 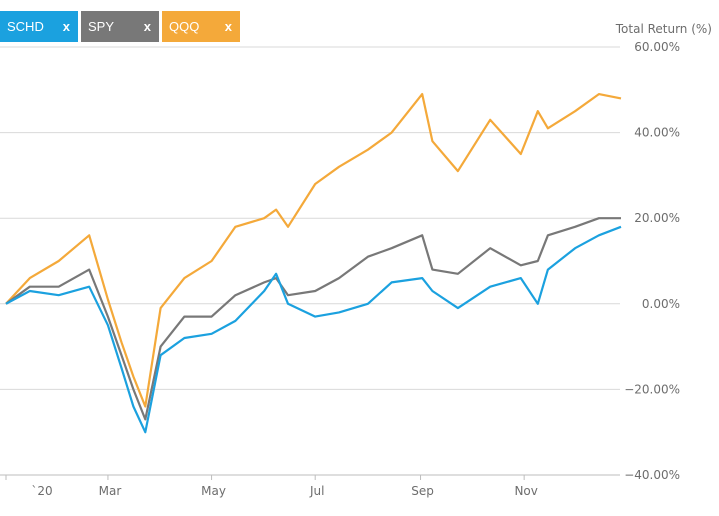 What do you see at coordinates (652, 389) in the screenshot?
I see `y-tick-label: −20.00%` at bounding box center [652, 389].